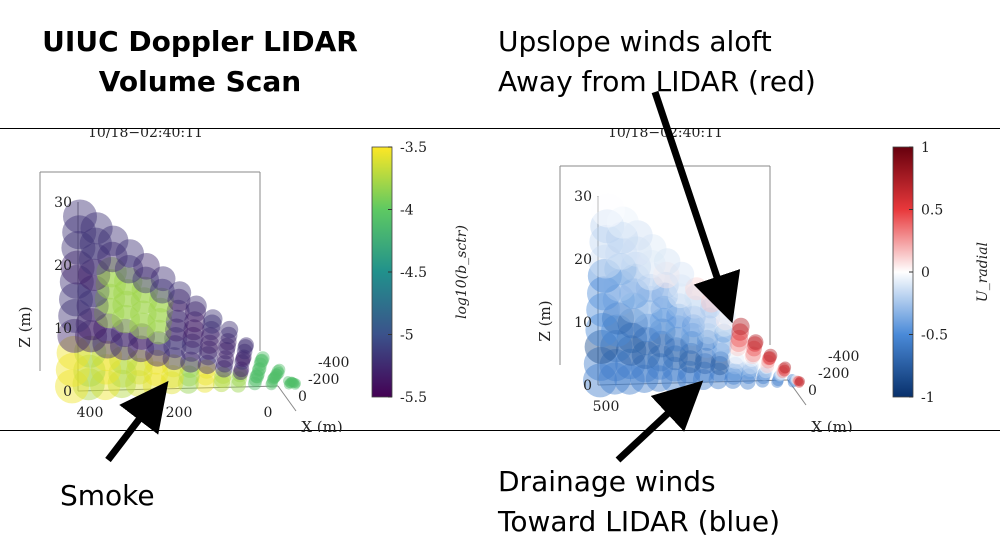 This screenshot has height=550, width=1000. What do you see at coordinates (607, 481) in the screenshot?
I see `drainage-line-1: Drainage winds` at bounding box center [607, 481].